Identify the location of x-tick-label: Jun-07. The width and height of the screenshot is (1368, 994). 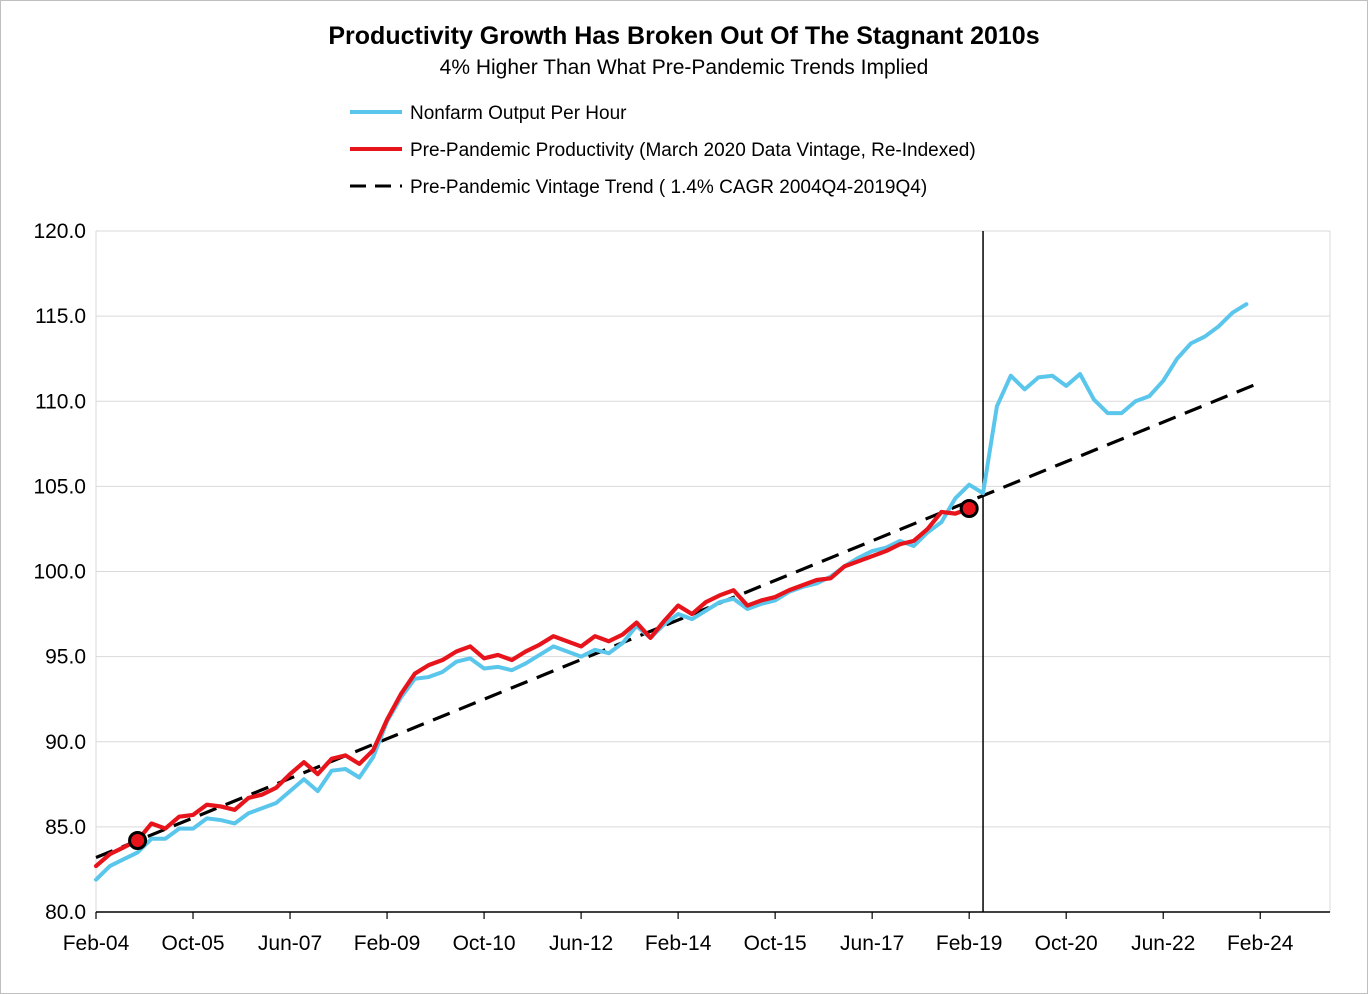
(290, 943).